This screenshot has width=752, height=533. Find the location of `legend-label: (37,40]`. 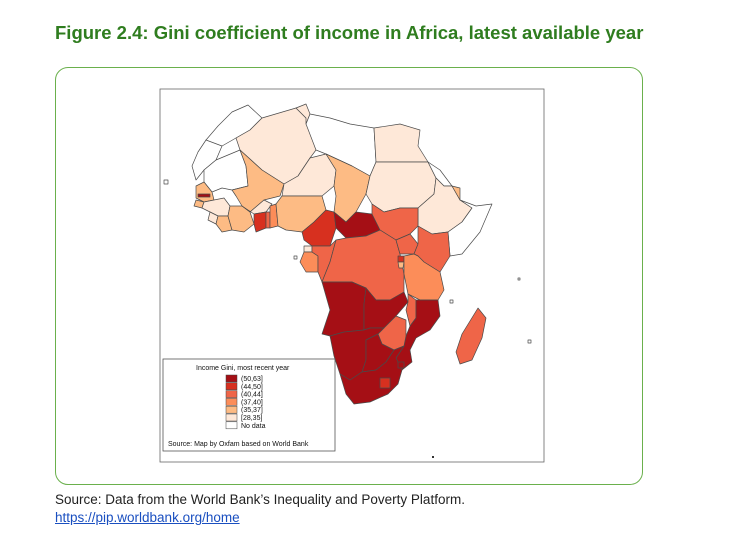

legend-label: (37,40] is located at coordinates (252, 402).